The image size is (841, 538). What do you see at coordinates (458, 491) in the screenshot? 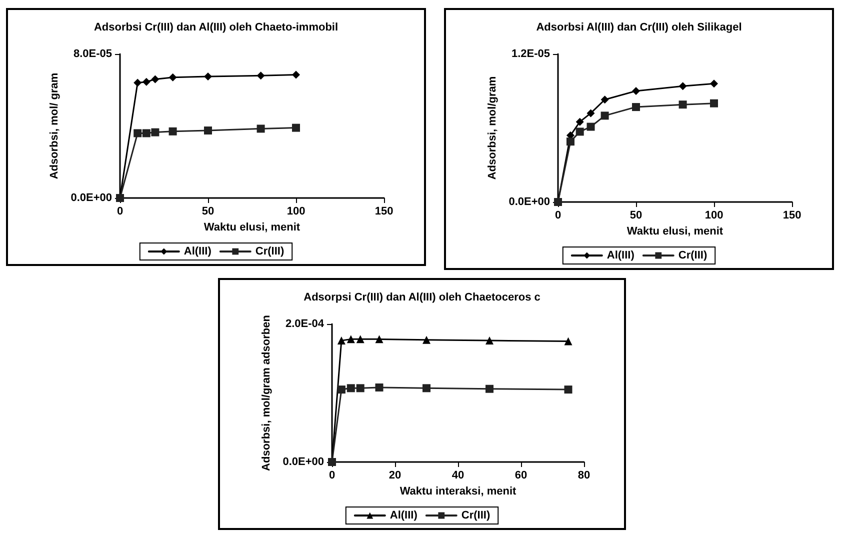
I see `x-axis-title: Waktu interaksi, menit` at bounding box center [458, 491].